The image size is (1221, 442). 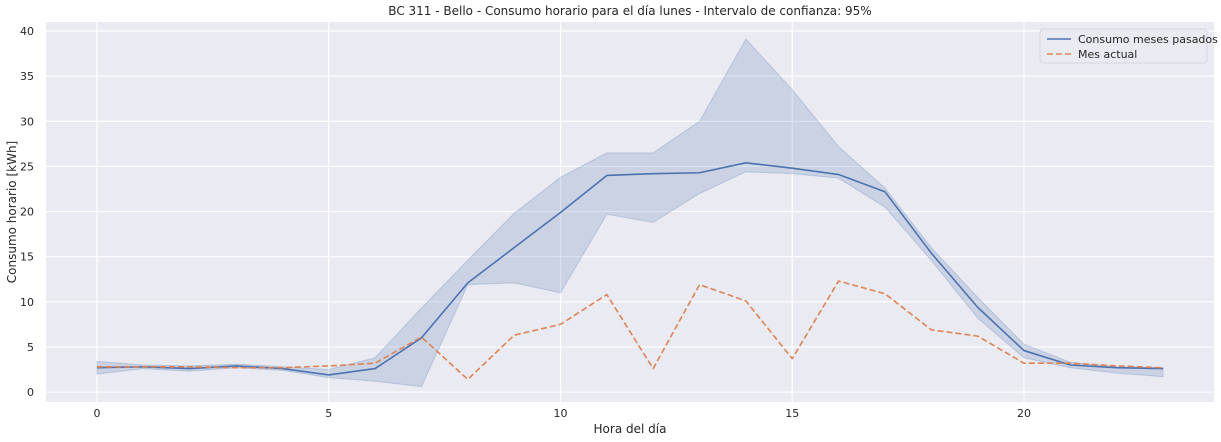 I want to click on x-axis-label: Hora del día, so click(x=630, y=429).